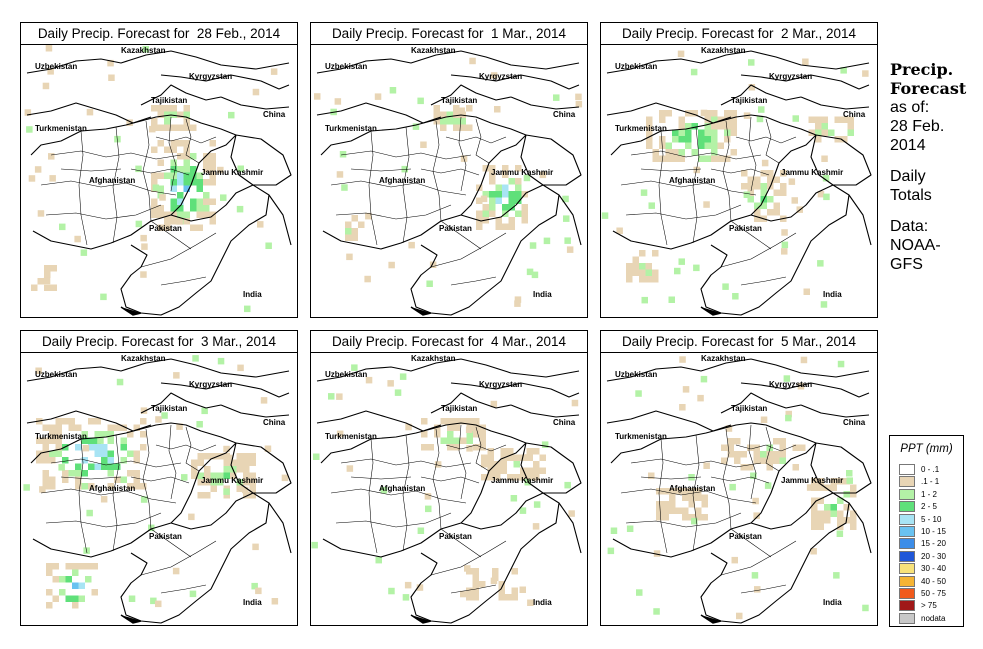 Image resolution: width=983 pixels, height=649 pixels. Describe the element at coordinates (835, 411) in the screenshot. I see `border-china` at that location.